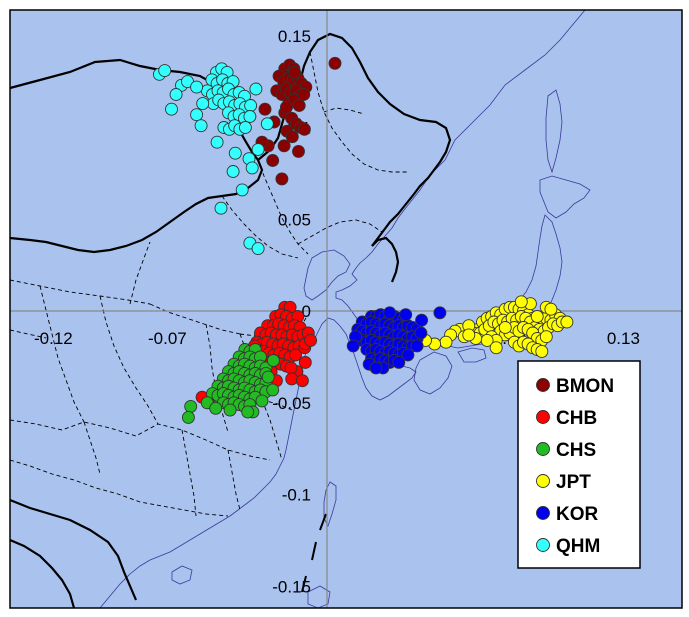  I want to click on luzon, so click(319, 597).